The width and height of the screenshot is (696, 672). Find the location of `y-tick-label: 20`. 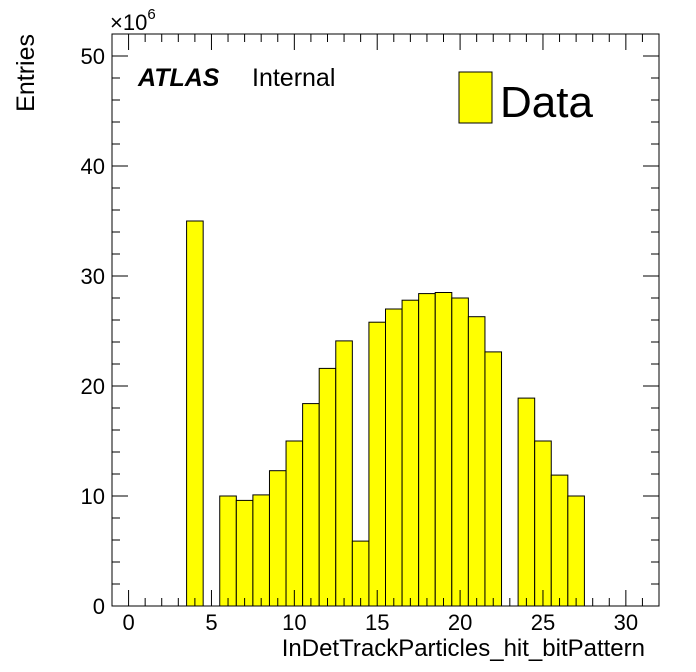

y-tick-label: 20 is located at coordinates (93, 386).